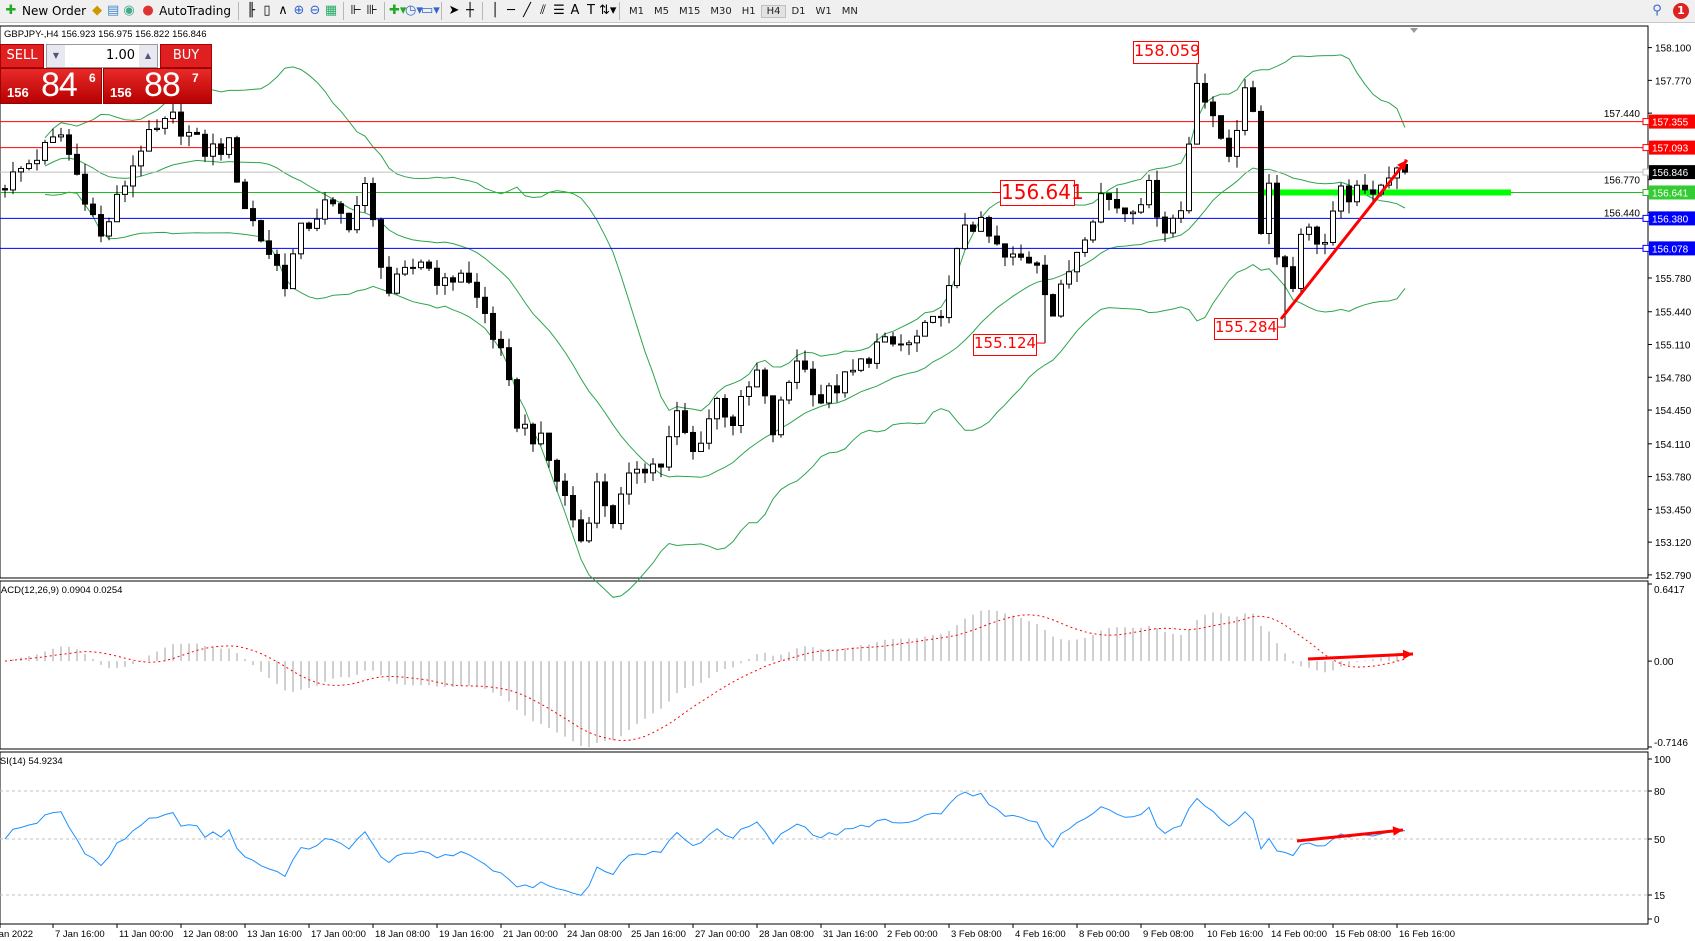 The height and width of the screenshot is (941, 1695). Describe the element at coordinates (575, 10) in the screenshot. I see `text-icon: A` at that location.